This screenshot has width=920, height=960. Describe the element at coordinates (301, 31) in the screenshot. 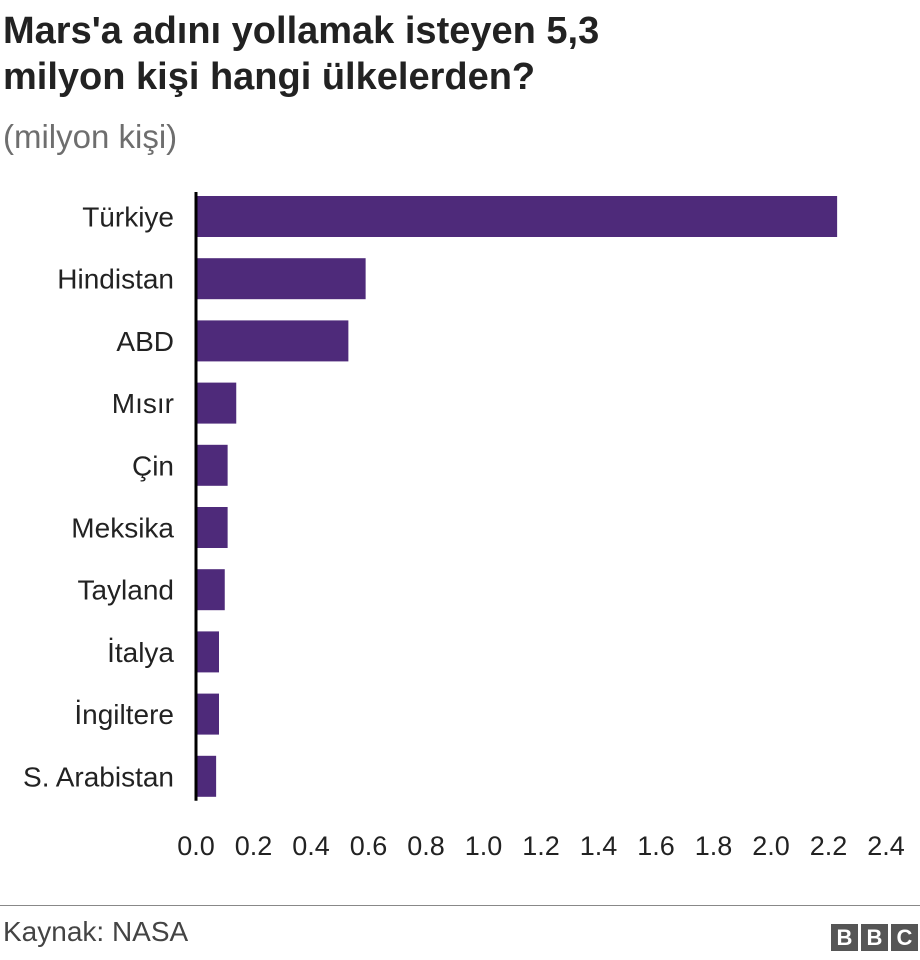

I see `chart-title-line-1: Mars'a adını yollamak isteyen 5,3` at that location.